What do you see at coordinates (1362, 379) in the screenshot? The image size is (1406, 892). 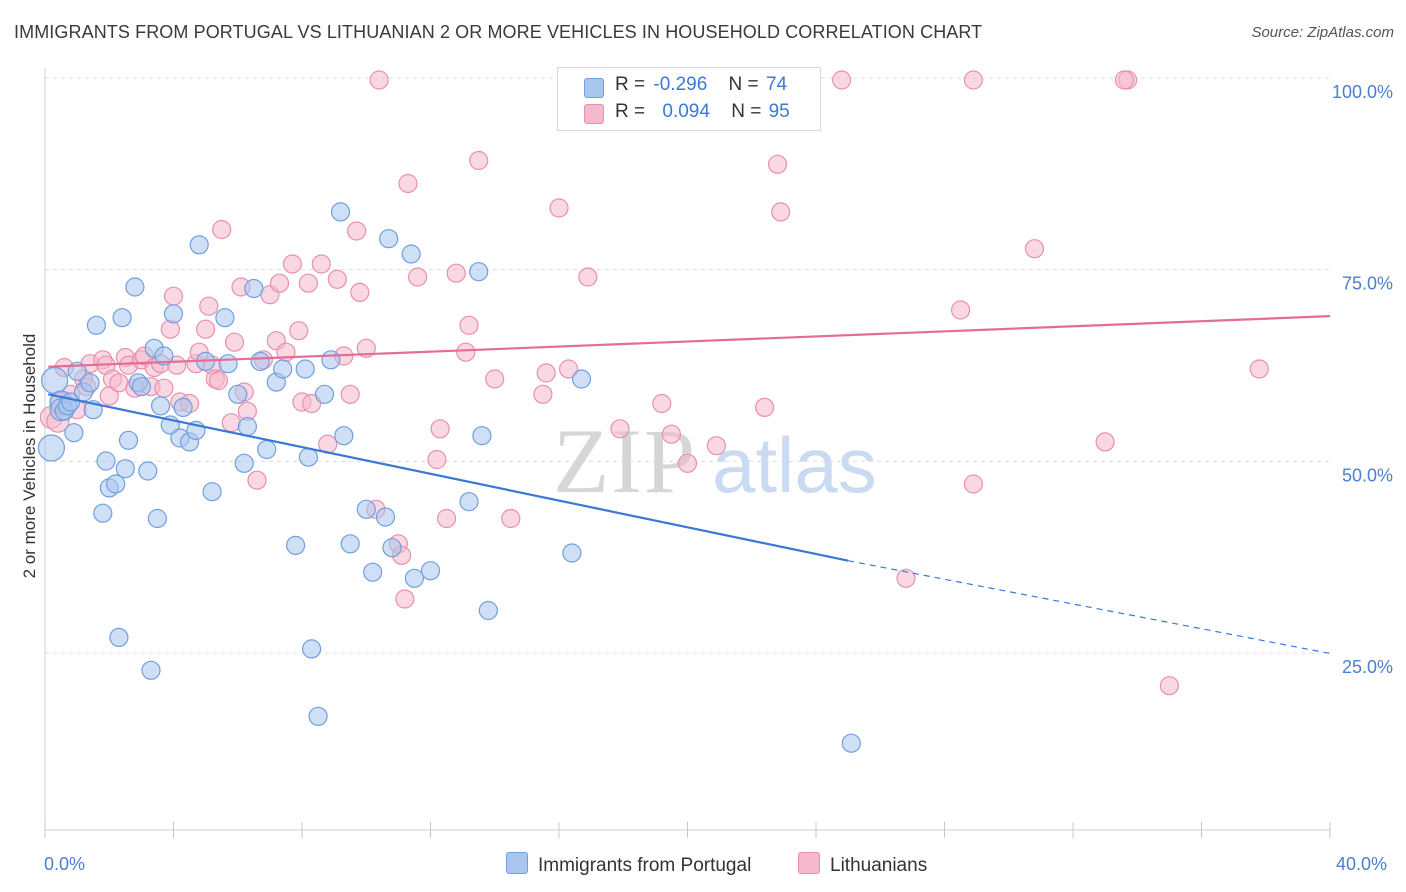 I see `y-tick-labels: 25.0% 50.0% 75.0% 100.0%` at bounding box center [1362, 379].